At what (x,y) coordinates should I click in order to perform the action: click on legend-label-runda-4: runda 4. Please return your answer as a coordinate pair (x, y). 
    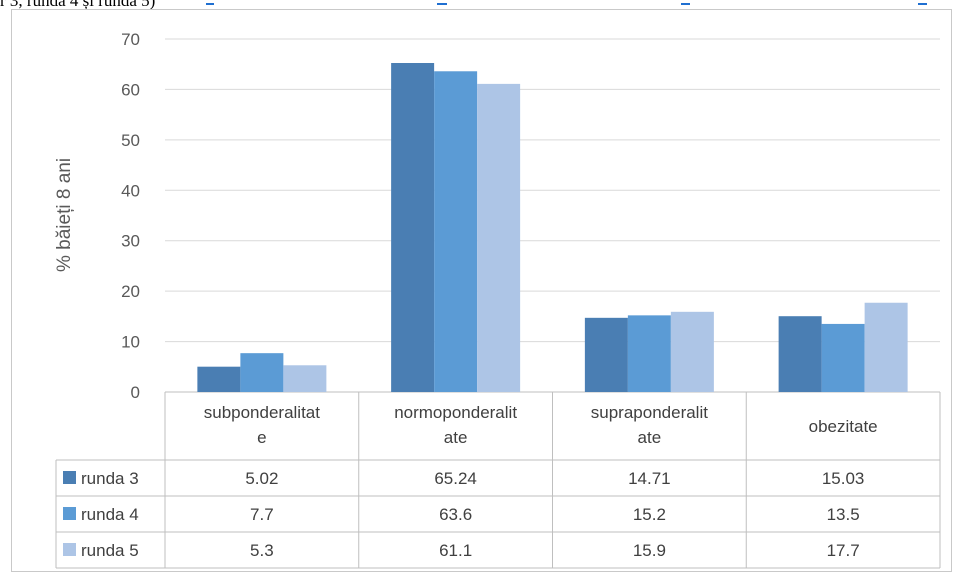
    Looking at the image, I should click on (110, 514).